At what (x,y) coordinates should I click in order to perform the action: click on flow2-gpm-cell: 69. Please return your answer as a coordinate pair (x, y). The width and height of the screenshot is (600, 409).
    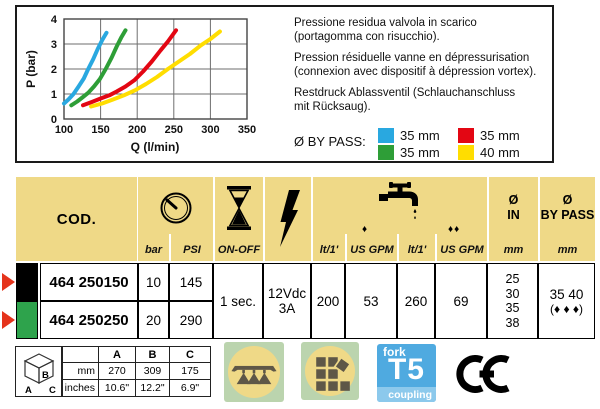
    Looking at the image, I should click on (461, 301).